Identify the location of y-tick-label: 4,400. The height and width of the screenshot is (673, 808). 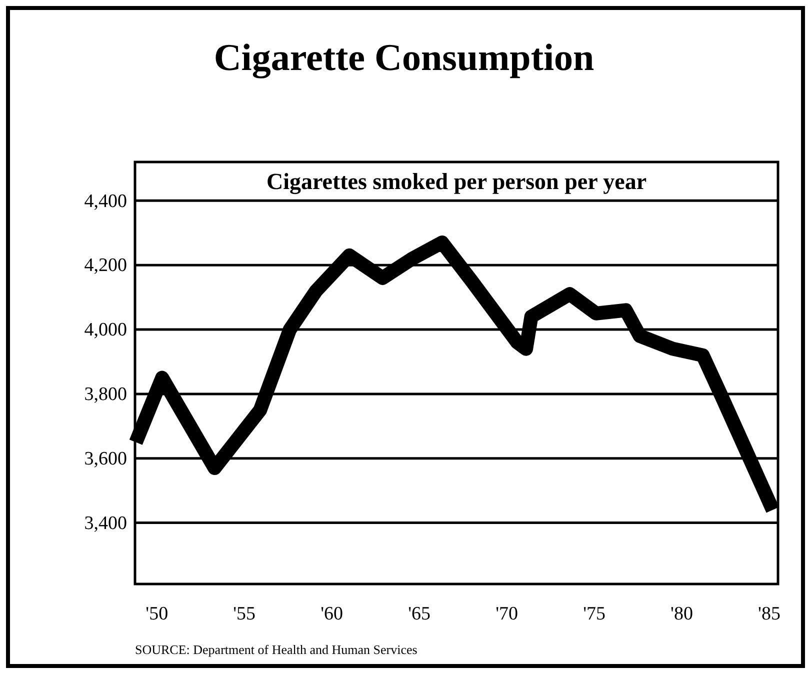
(105, 201).